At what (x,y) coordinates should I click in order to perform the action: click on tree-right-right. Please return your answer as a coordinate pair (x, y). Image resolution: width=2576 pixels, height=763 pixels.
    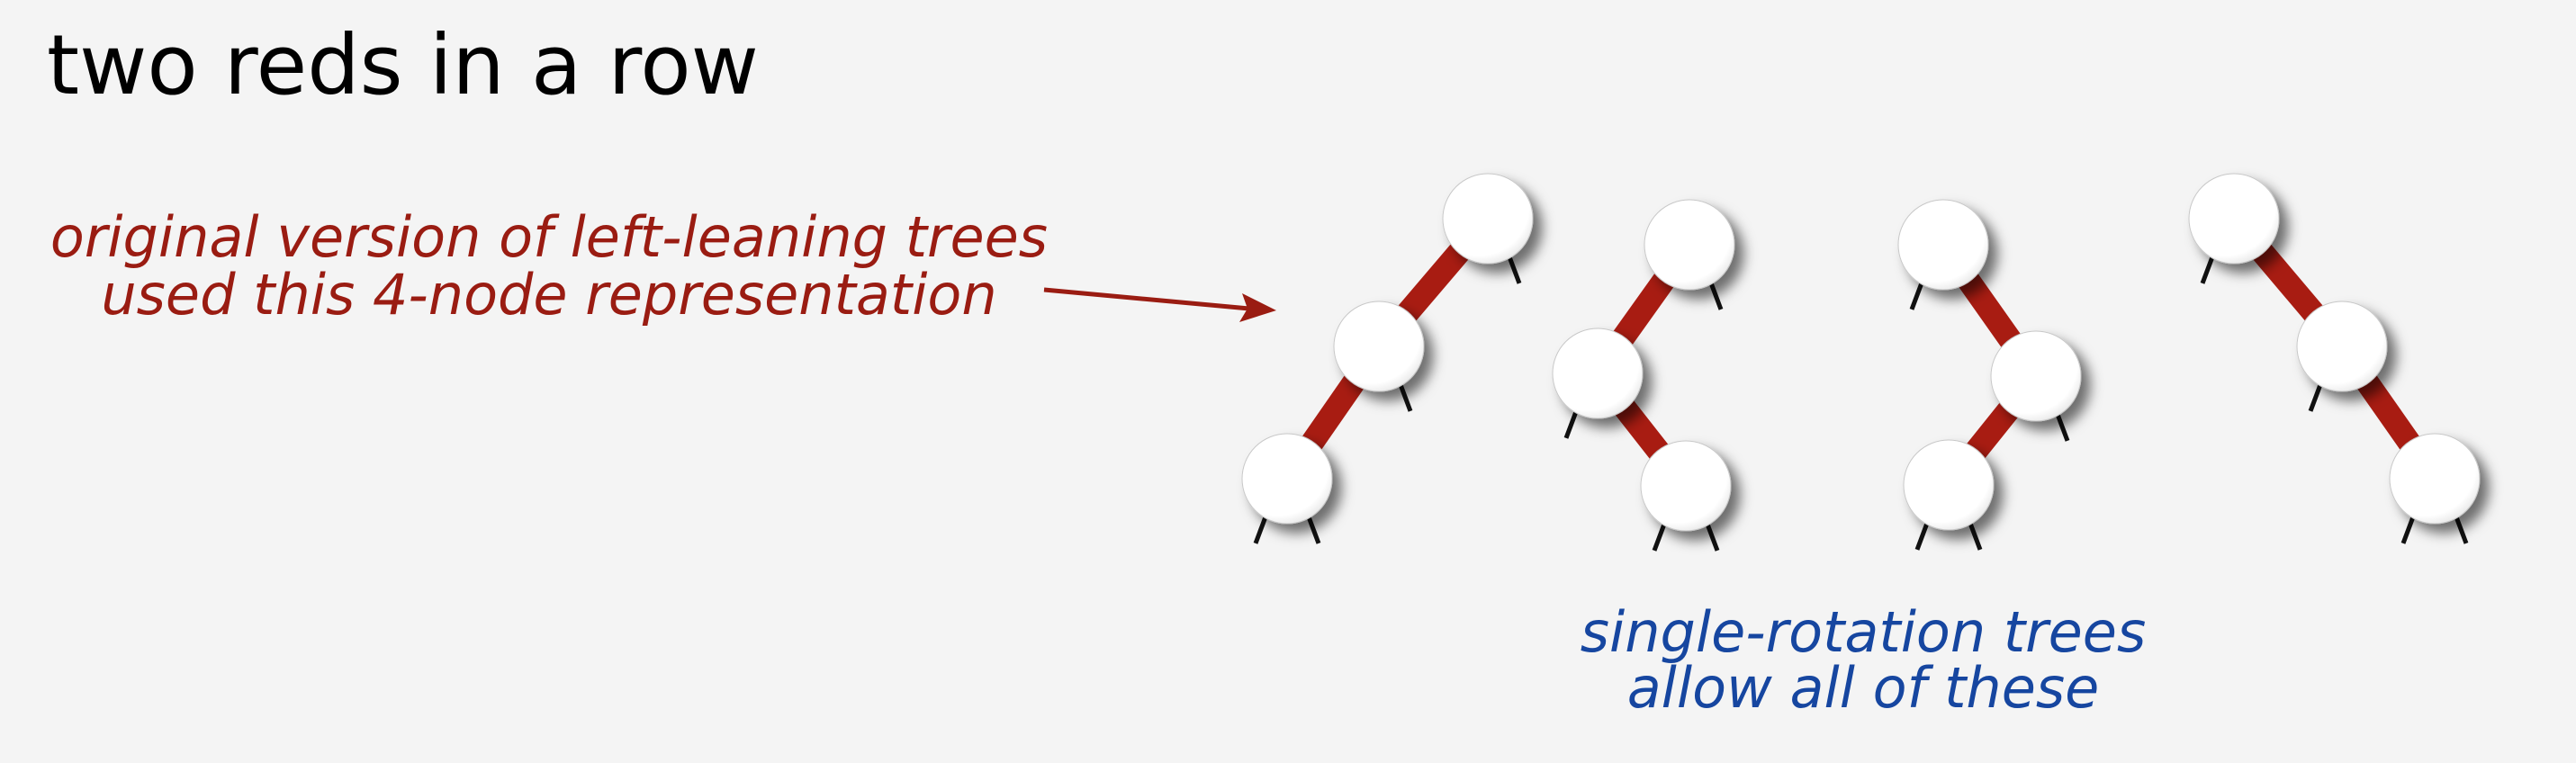
    Looking at the image, I should click on (2334, 358).